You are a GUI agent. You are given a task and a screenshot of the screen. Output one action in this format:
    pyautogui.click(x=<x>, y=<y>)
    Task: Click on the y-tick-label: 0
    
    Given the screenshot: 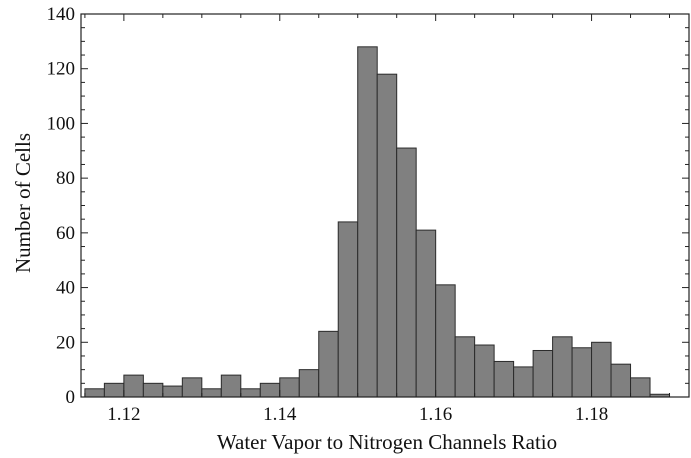 What is the action you would take?
    pyautogui.click(x=71, y=397)
    